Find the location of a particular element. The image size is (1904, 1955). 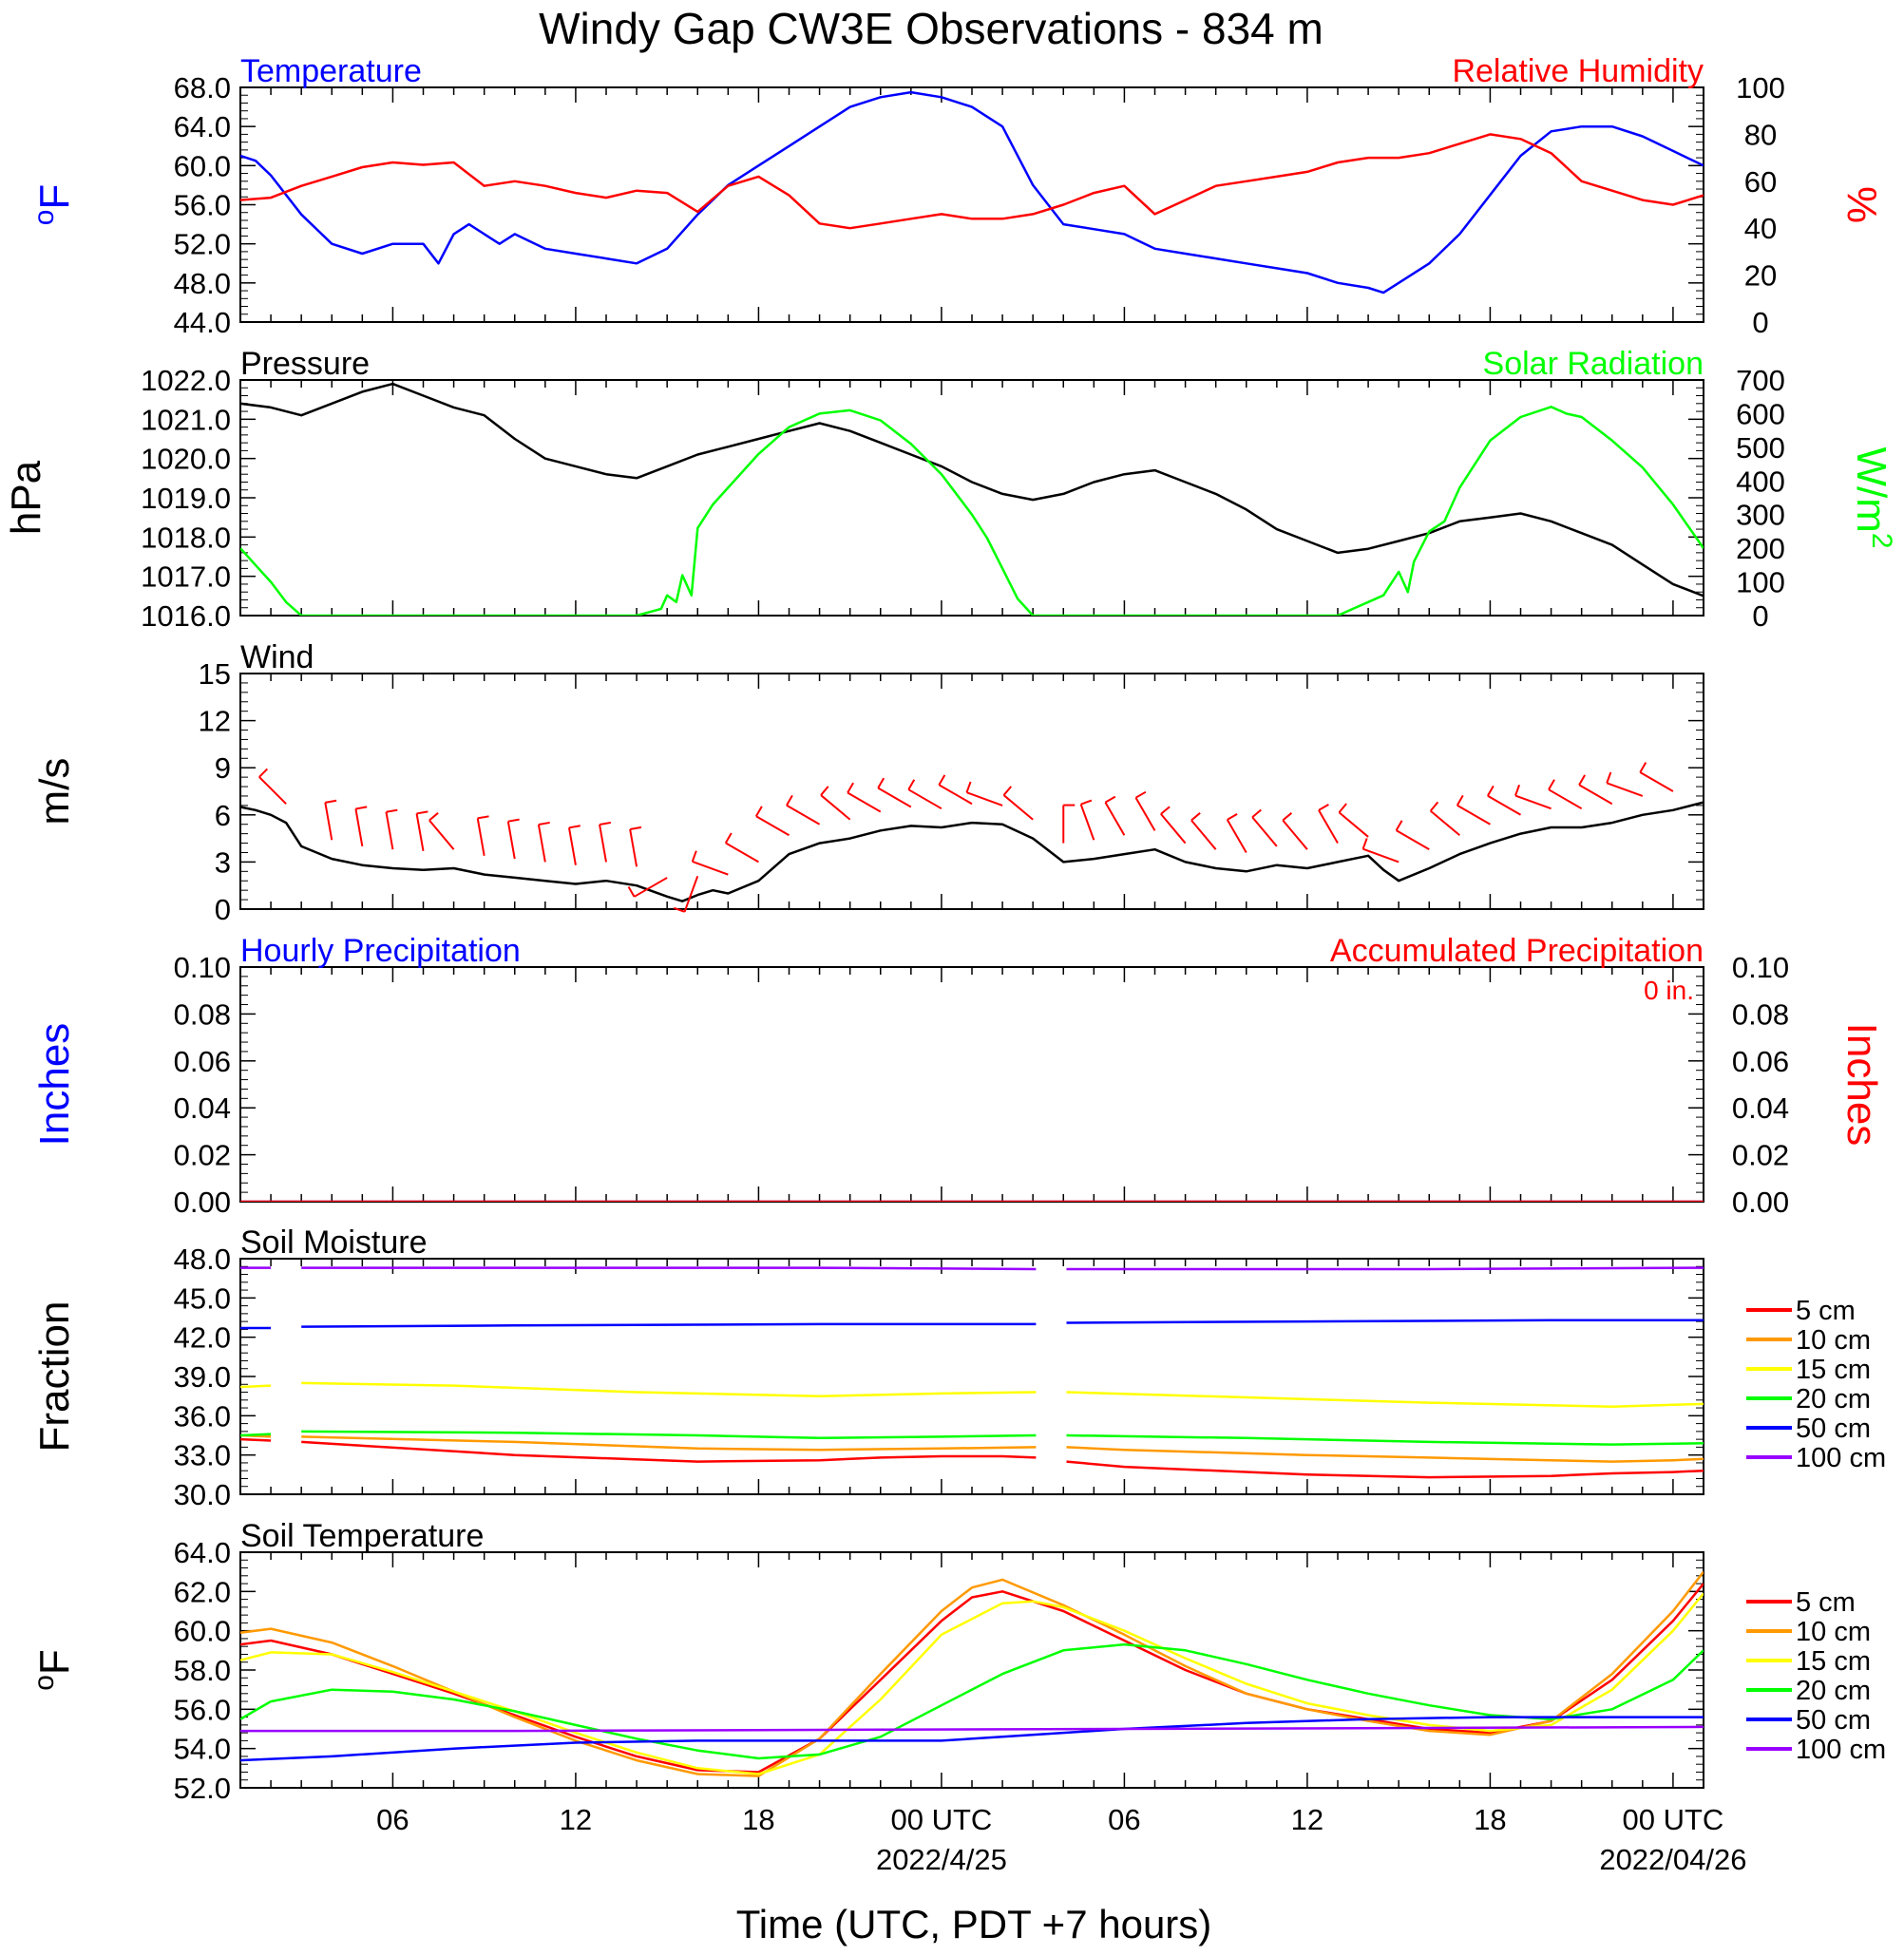

panel-wind: 15 12 9 6 3 0 Wind m/s is located at coordinates (867, 782).